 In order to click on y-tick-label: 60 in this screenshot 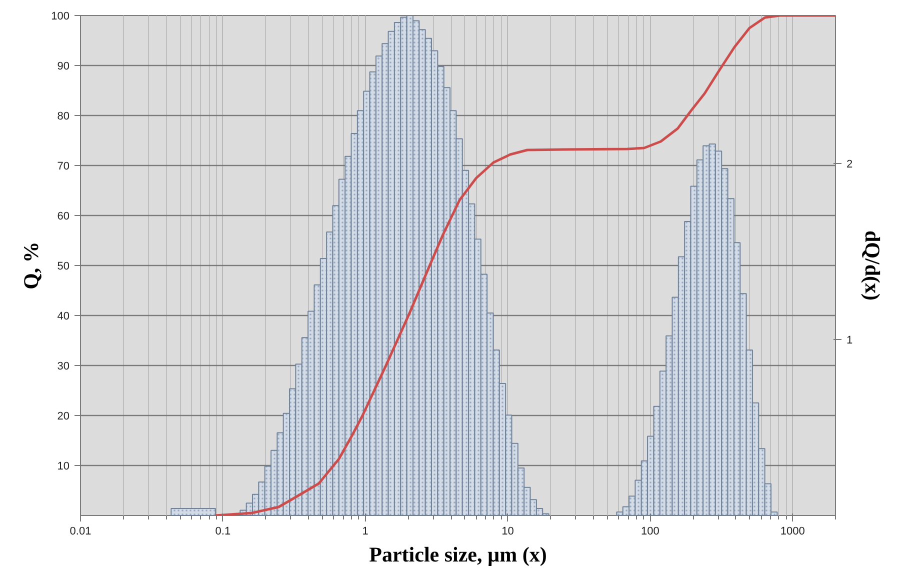, I will do `click(63, 216)`.